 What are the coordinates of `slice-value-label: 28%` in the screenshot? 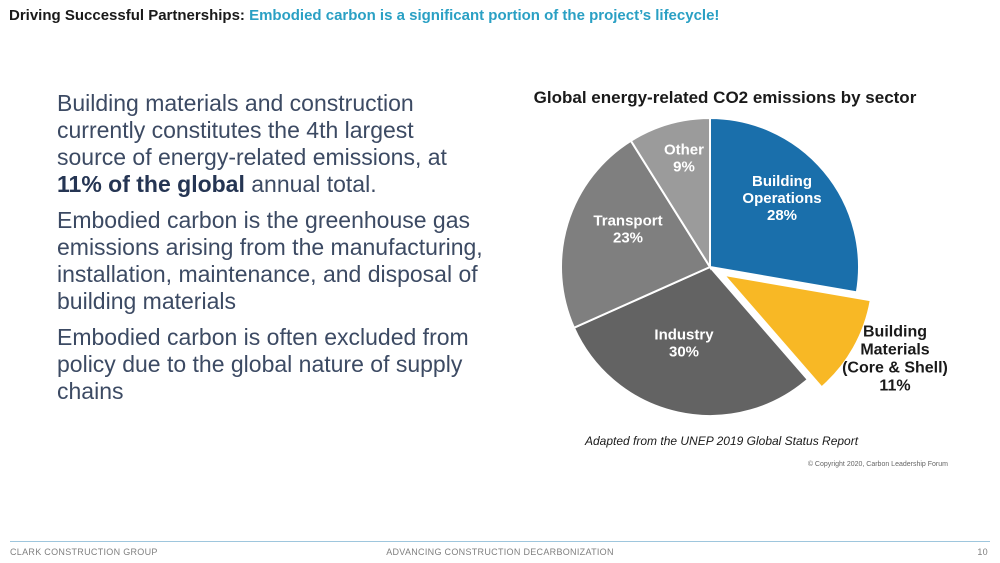 It's located at (782, 215).